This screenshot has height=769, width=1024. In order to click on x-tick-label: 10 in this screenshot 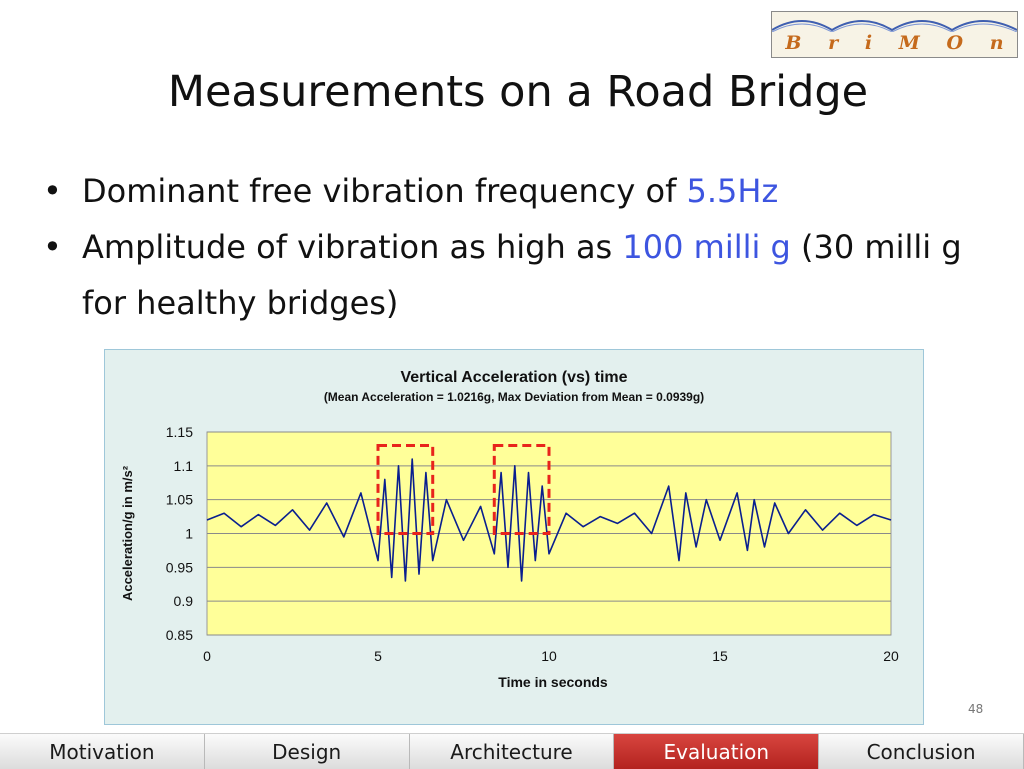, I will do `click(549, 656)`.